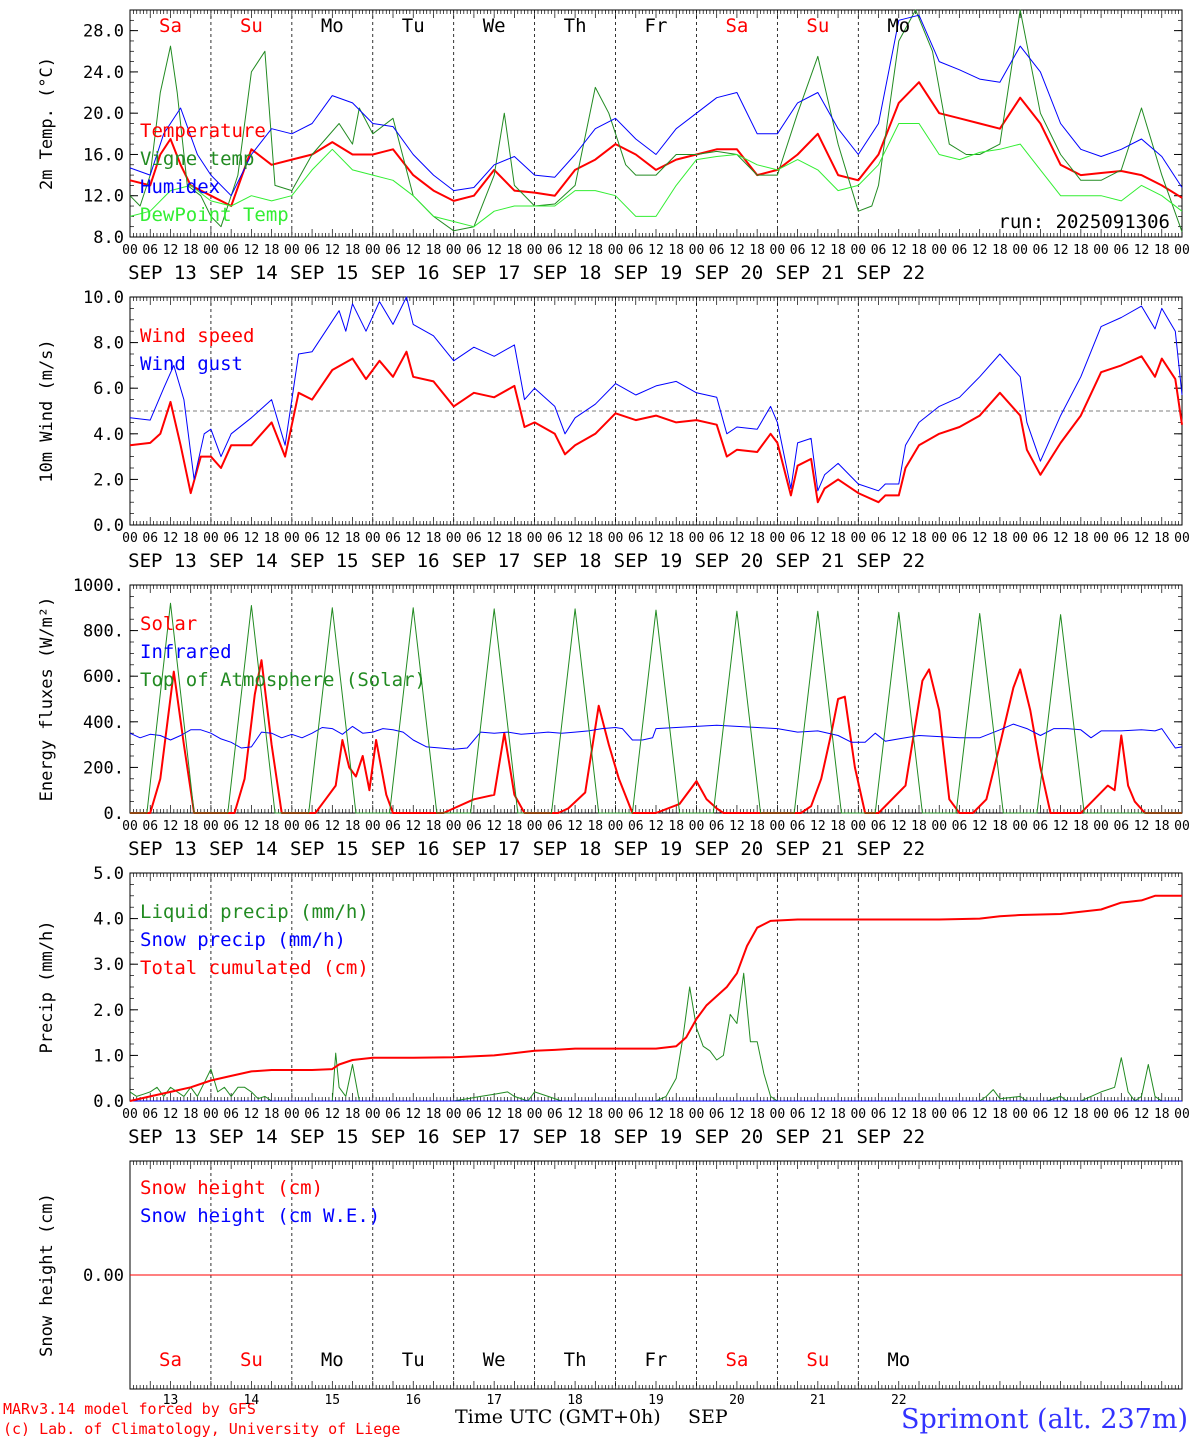  Describe the element at coordinates (890, 273) in the screenshot. I see `date-label: SEP 22` at that location.